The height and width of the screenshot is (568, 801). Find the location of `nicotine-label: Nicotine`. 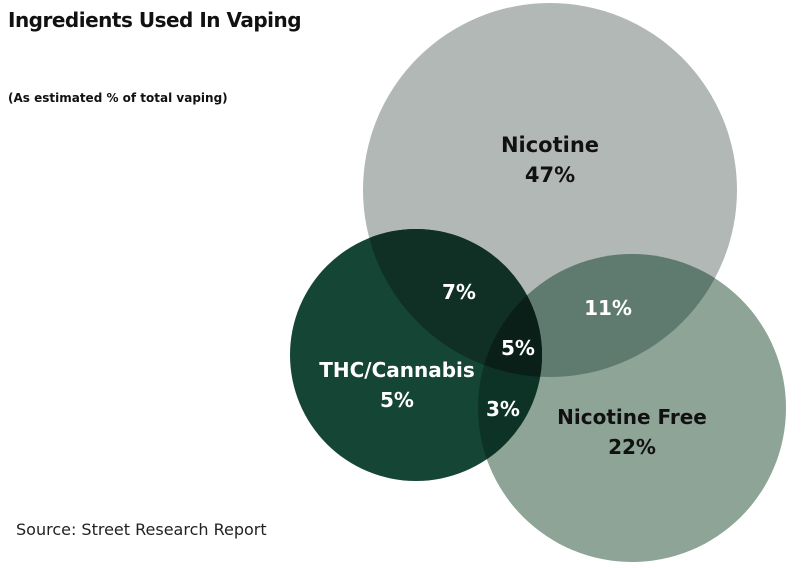

nicotine-label: Nicotine is located at coordinates (550, 145).